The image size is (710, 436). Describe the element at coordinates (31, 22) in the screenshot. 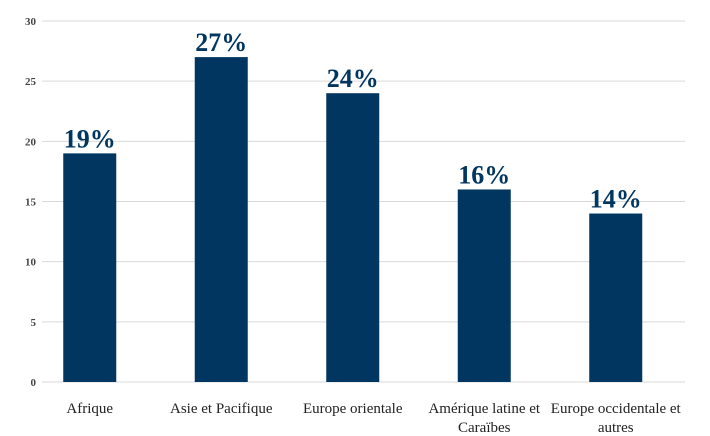

I see `y-tick-label: 30` at that location.